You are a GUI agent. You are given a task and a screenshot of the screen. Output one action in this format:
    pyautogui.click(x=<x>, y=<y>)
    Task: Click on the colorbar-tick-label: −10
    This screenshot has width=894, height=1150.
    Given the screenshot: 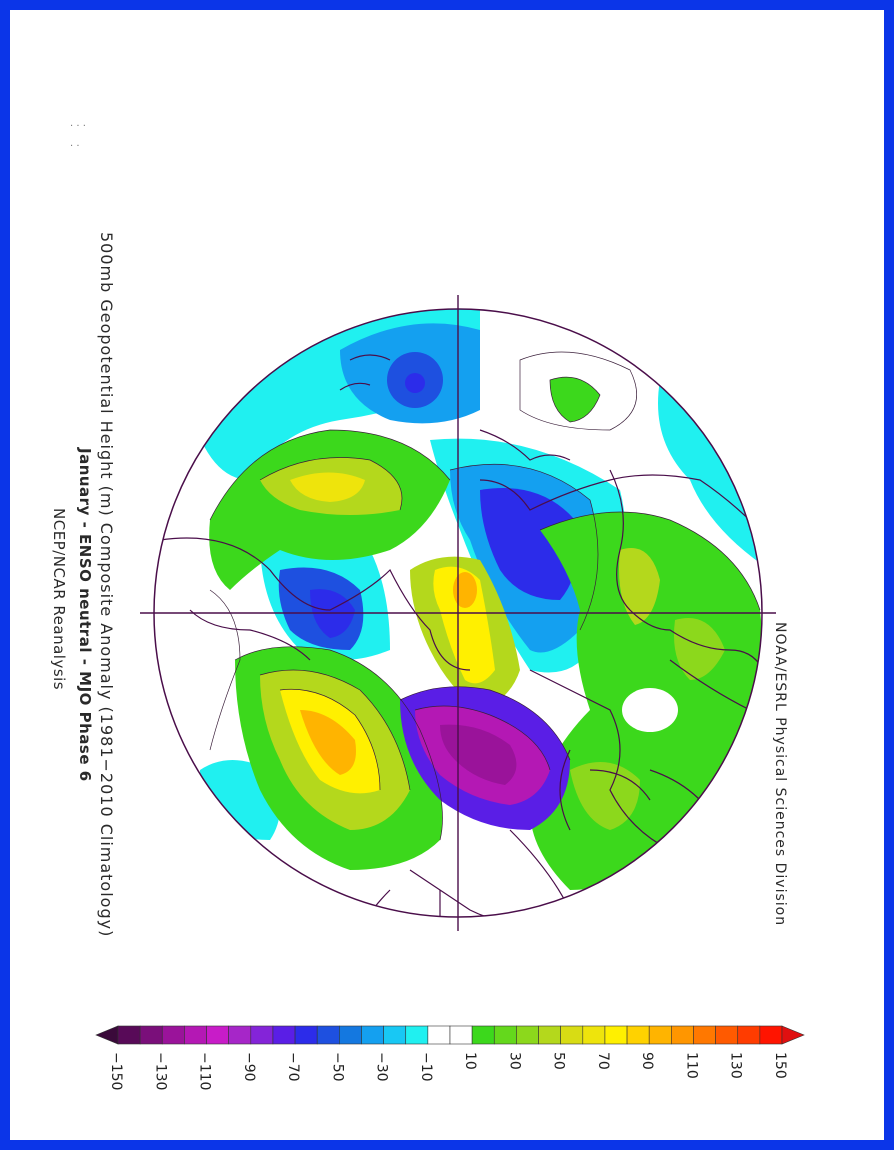 What is the action you would take?
    pyautogui.click(x=426, y=1067)
    